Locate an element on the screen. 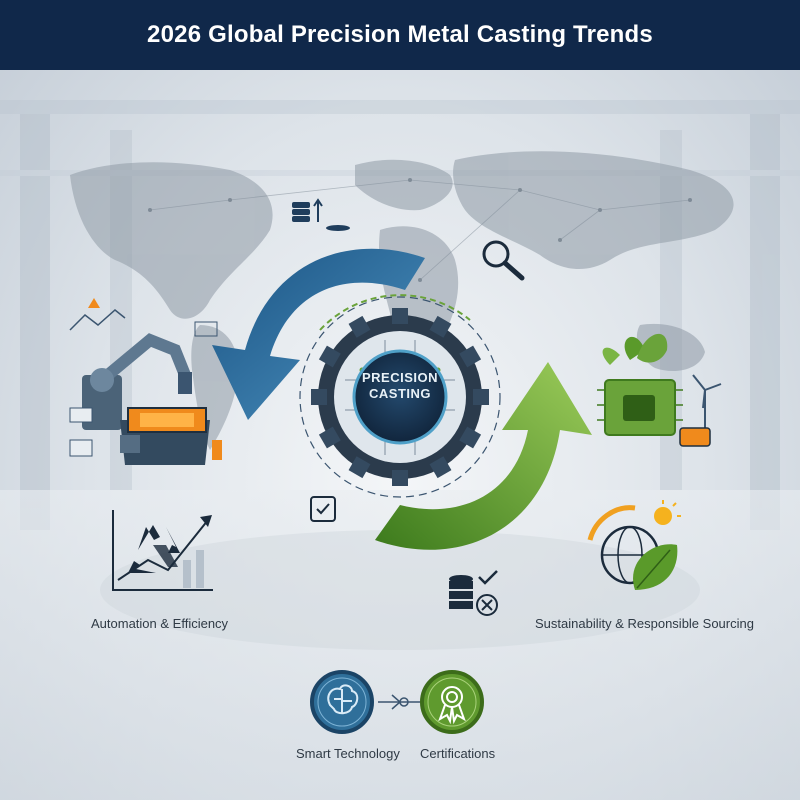 The height and width of the screenshot is (800, 800). checklist-icon is located at coordinates (323, 509).